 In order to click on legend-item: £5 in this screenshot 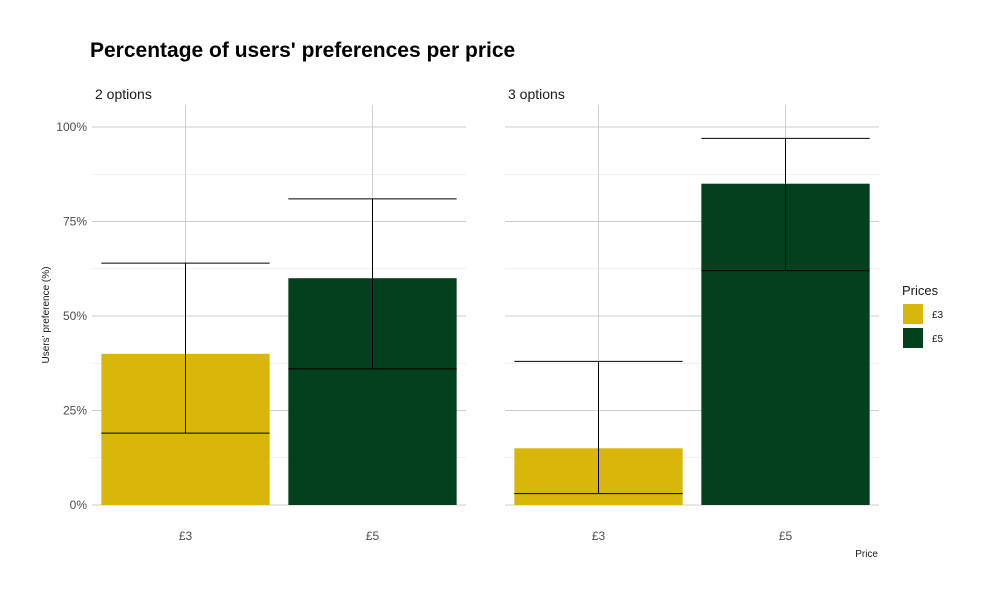, I will do `click(923, 338)`.